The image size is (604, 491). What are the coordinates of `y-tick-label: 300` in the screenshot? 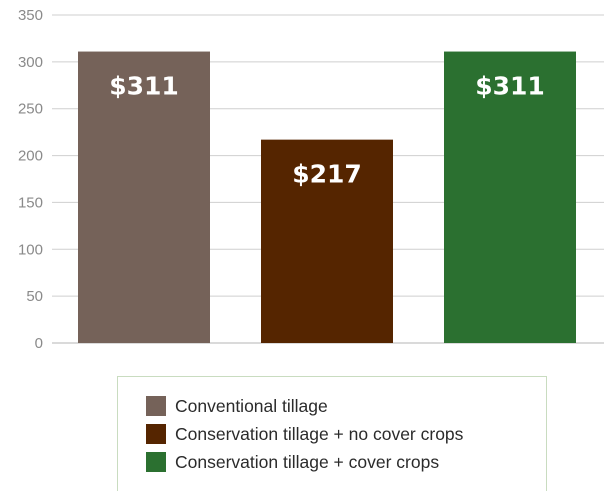 It's located at (30, 62).